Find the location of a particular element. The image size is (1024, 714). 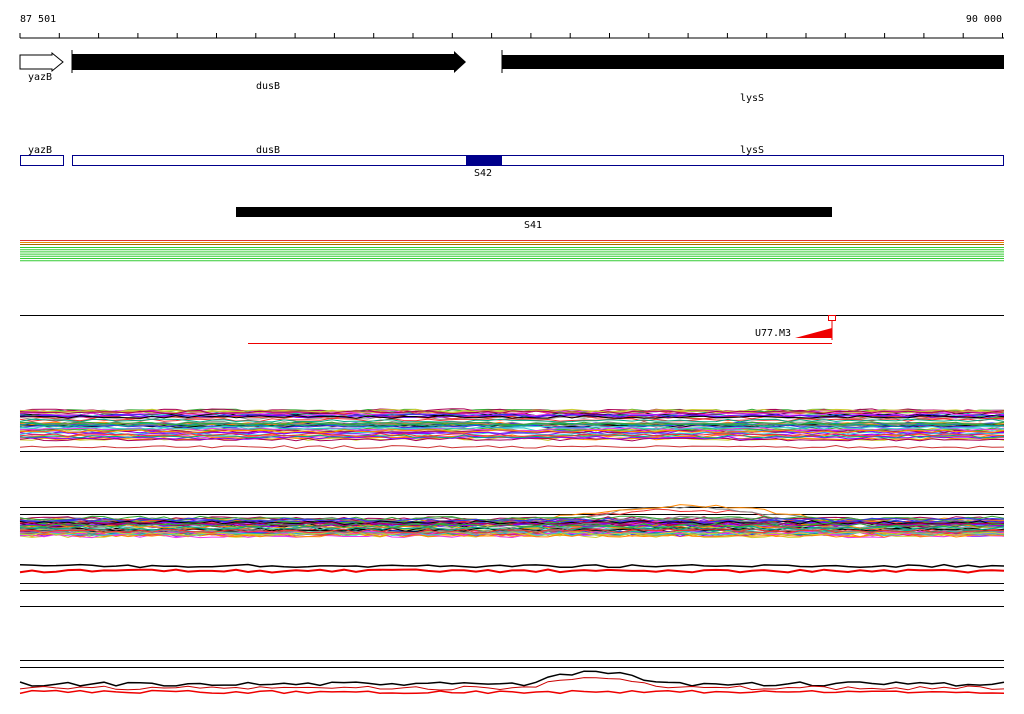

ruler-start: 87 501 is located at coordinates (38, 19).